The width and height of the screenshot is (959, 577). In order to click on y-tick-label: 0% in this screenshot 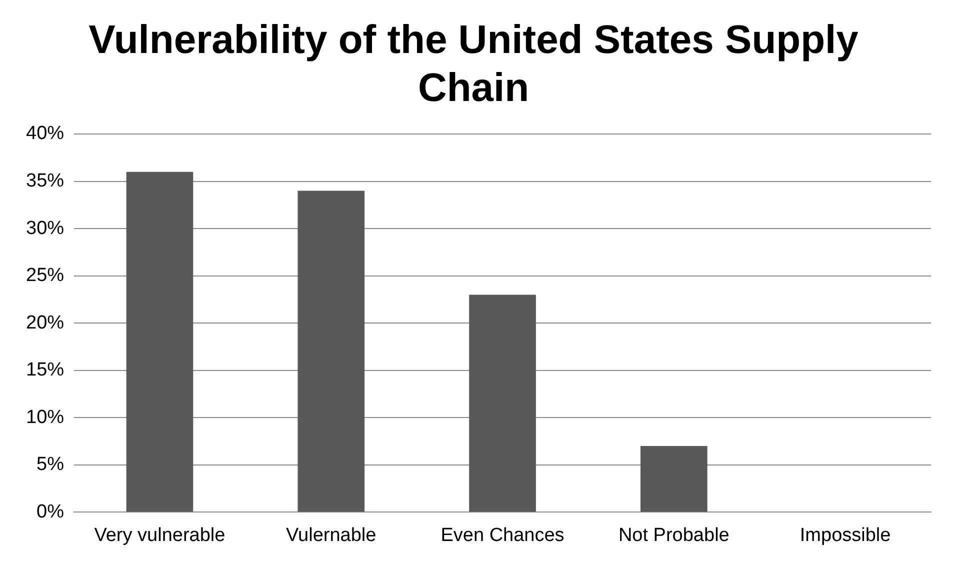, I will do `click(50, 511)`.